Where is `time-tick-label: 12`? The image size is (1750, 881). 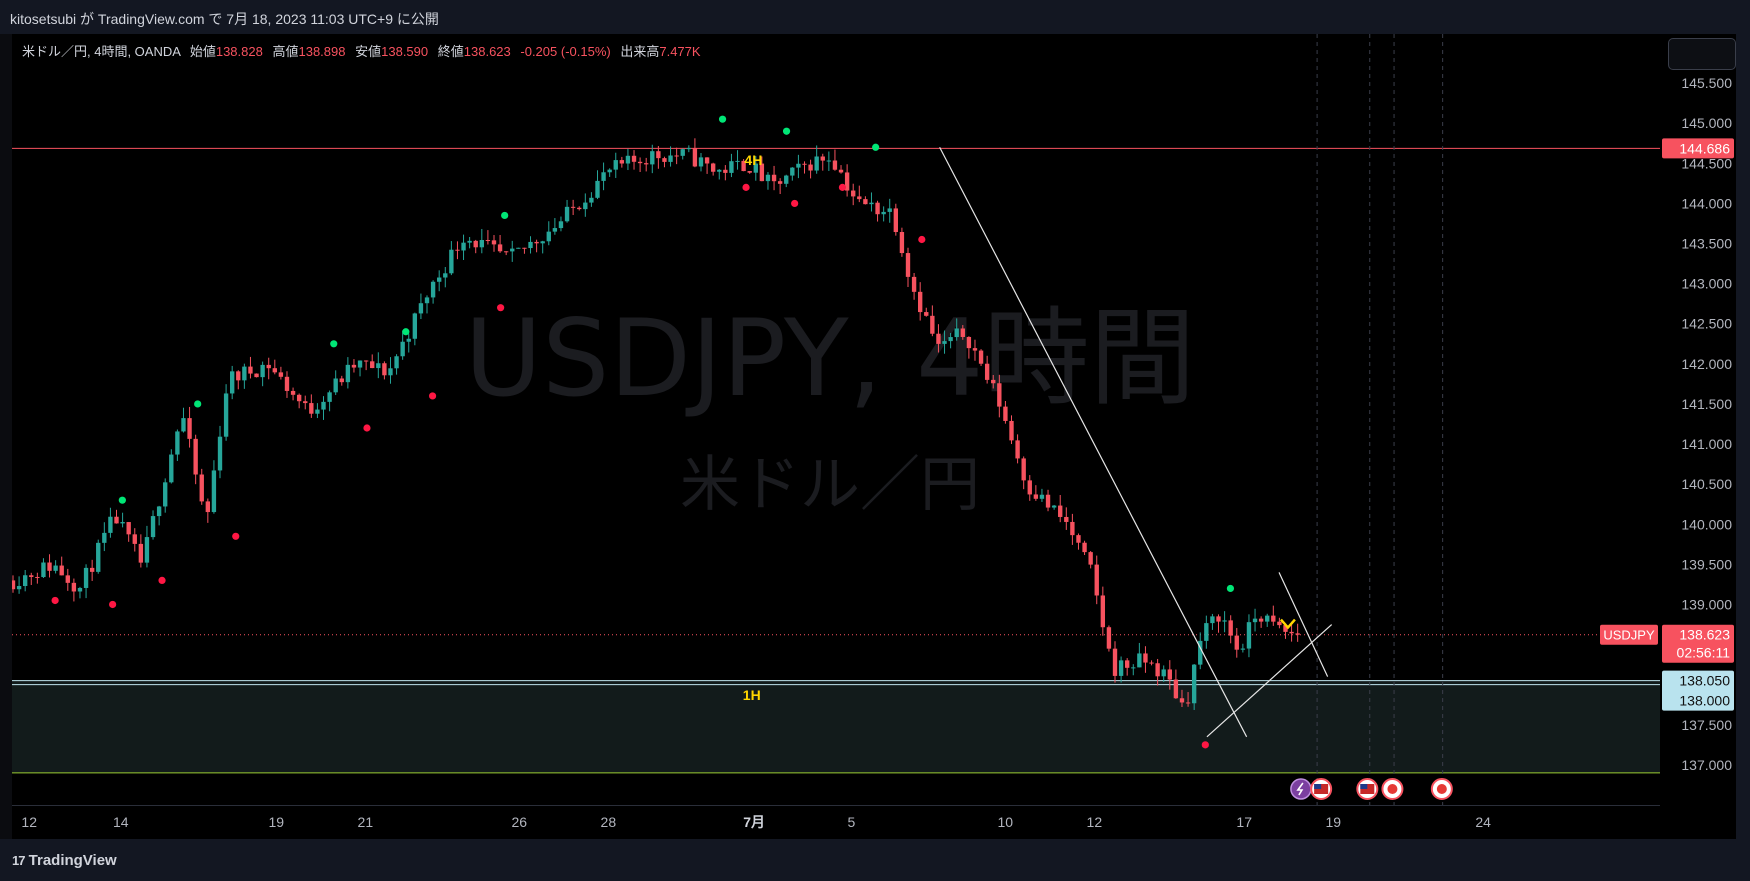 time-tick-label: 12 is located at coordinates (1095, 822).